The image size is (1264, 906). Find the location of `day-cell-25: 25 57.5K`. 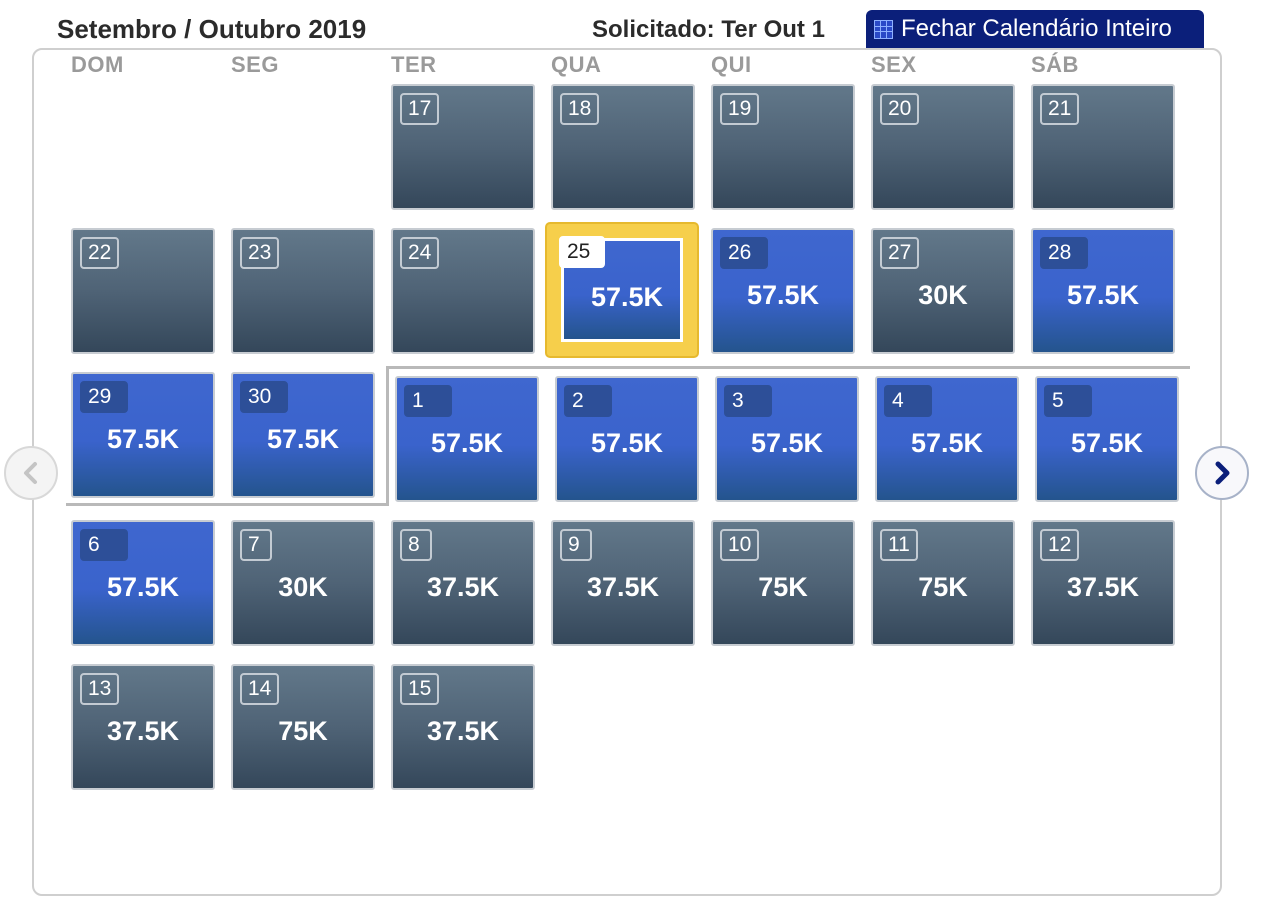

day-cell-25: 25 57.5K is located at coordinates (622, 290).